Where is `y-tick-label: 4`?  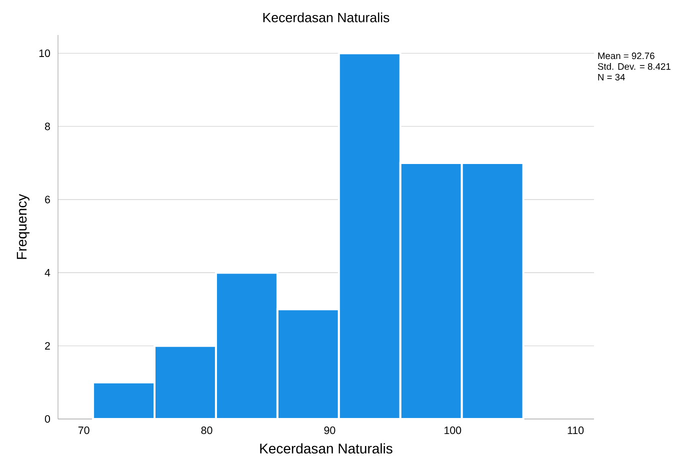
y-tick-label: 4 is located at coordinates (47, 272).